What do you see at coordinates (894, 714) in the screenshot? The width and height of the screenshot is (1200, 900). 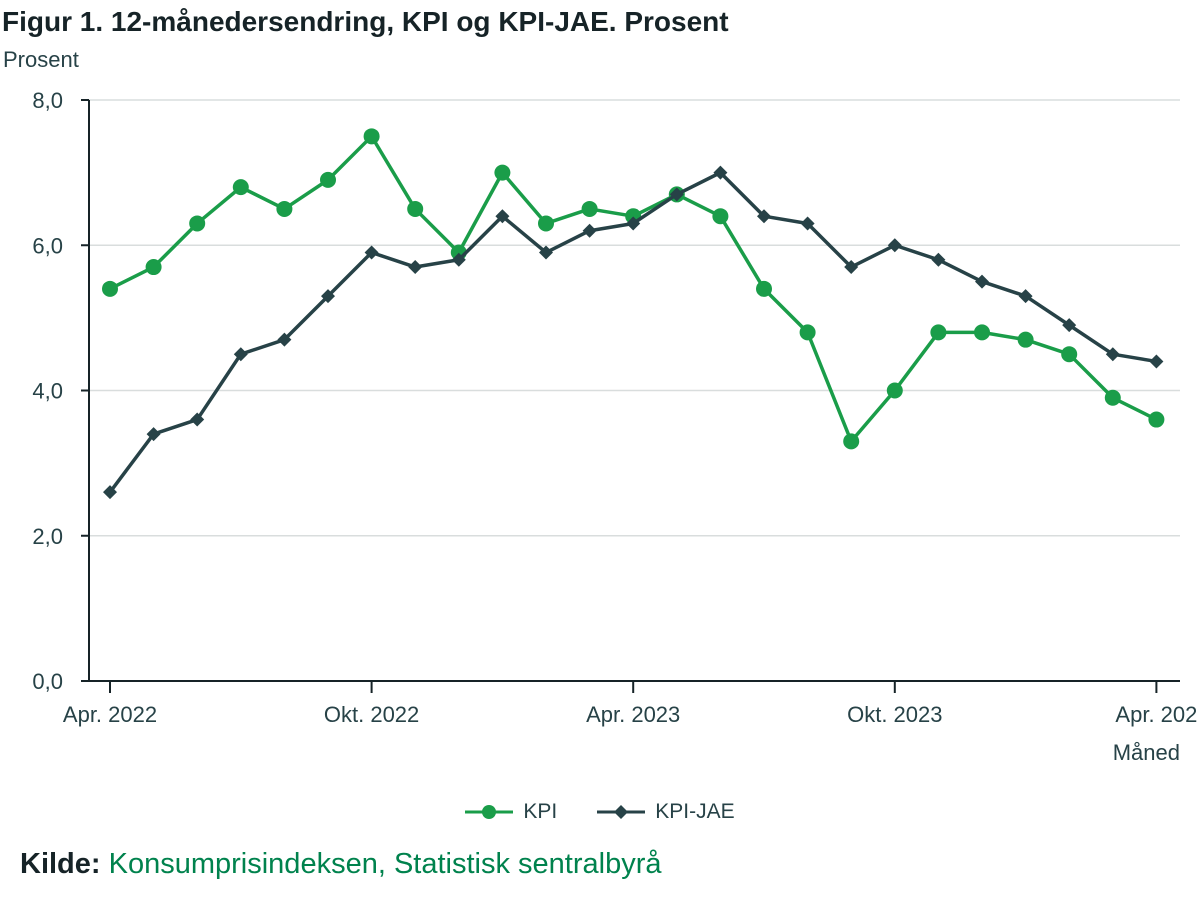 I see `x-tick-label: Okt. 2023` at bounding box center [894, 714].